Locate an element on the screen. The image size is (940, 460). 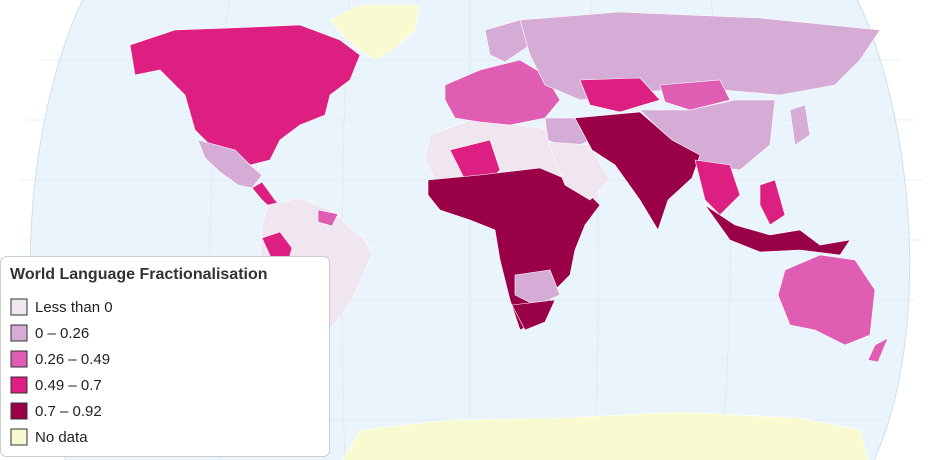
new-zealand is located at coordinates (878, 350).